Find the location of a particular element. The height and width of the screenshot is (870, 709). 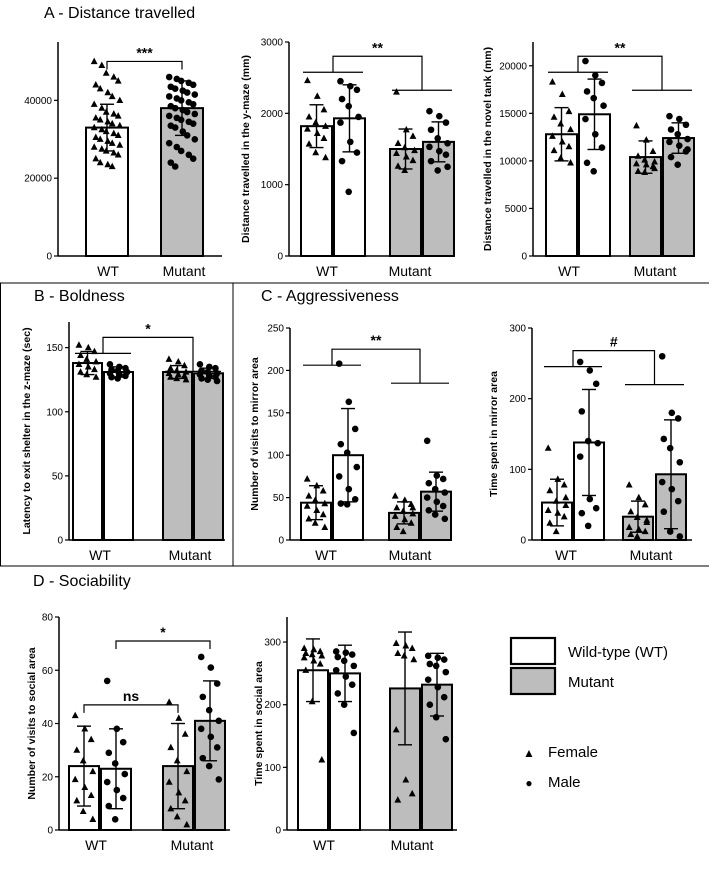

legend-male-symbol: ● is located at coordinates (528, 783).